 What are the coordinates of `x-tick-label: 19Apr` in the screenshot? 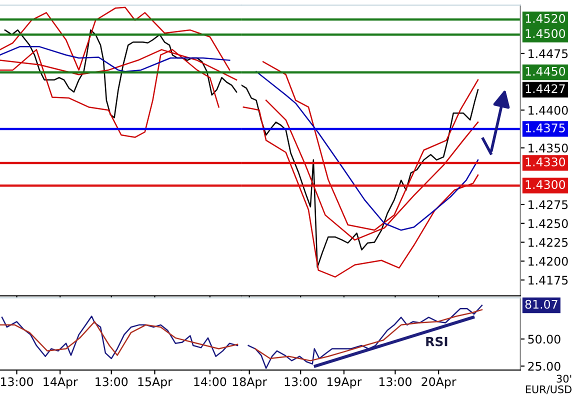 It's located at (345, 382).